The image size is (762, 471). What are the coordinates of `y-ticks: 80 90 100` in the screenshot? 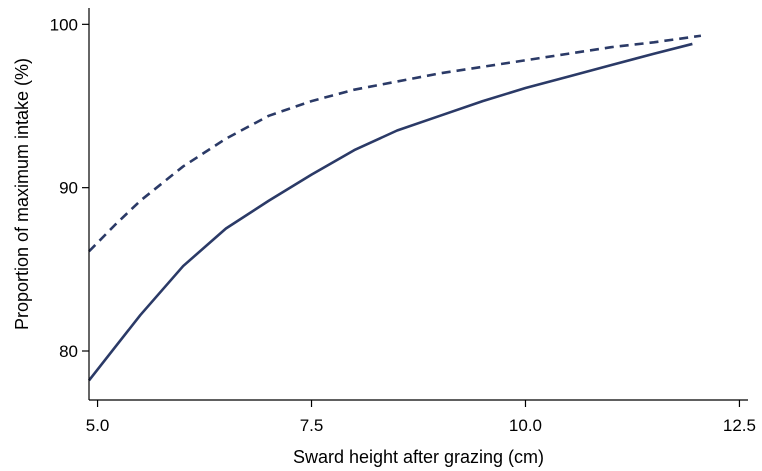 It's located at (69, 188).